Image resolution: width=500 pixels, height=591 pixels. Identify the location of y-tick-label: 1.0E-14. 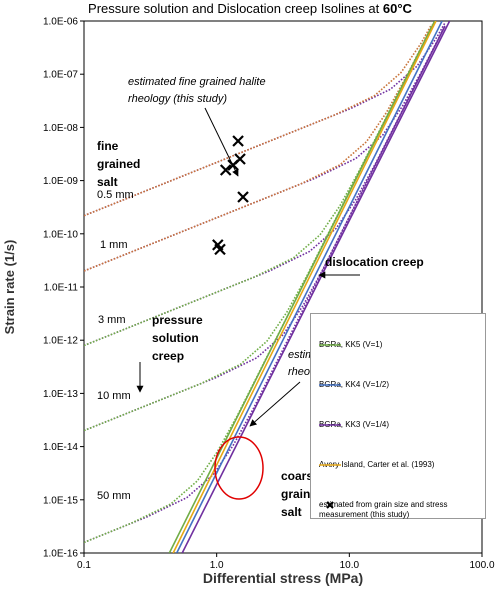
(60, 447).